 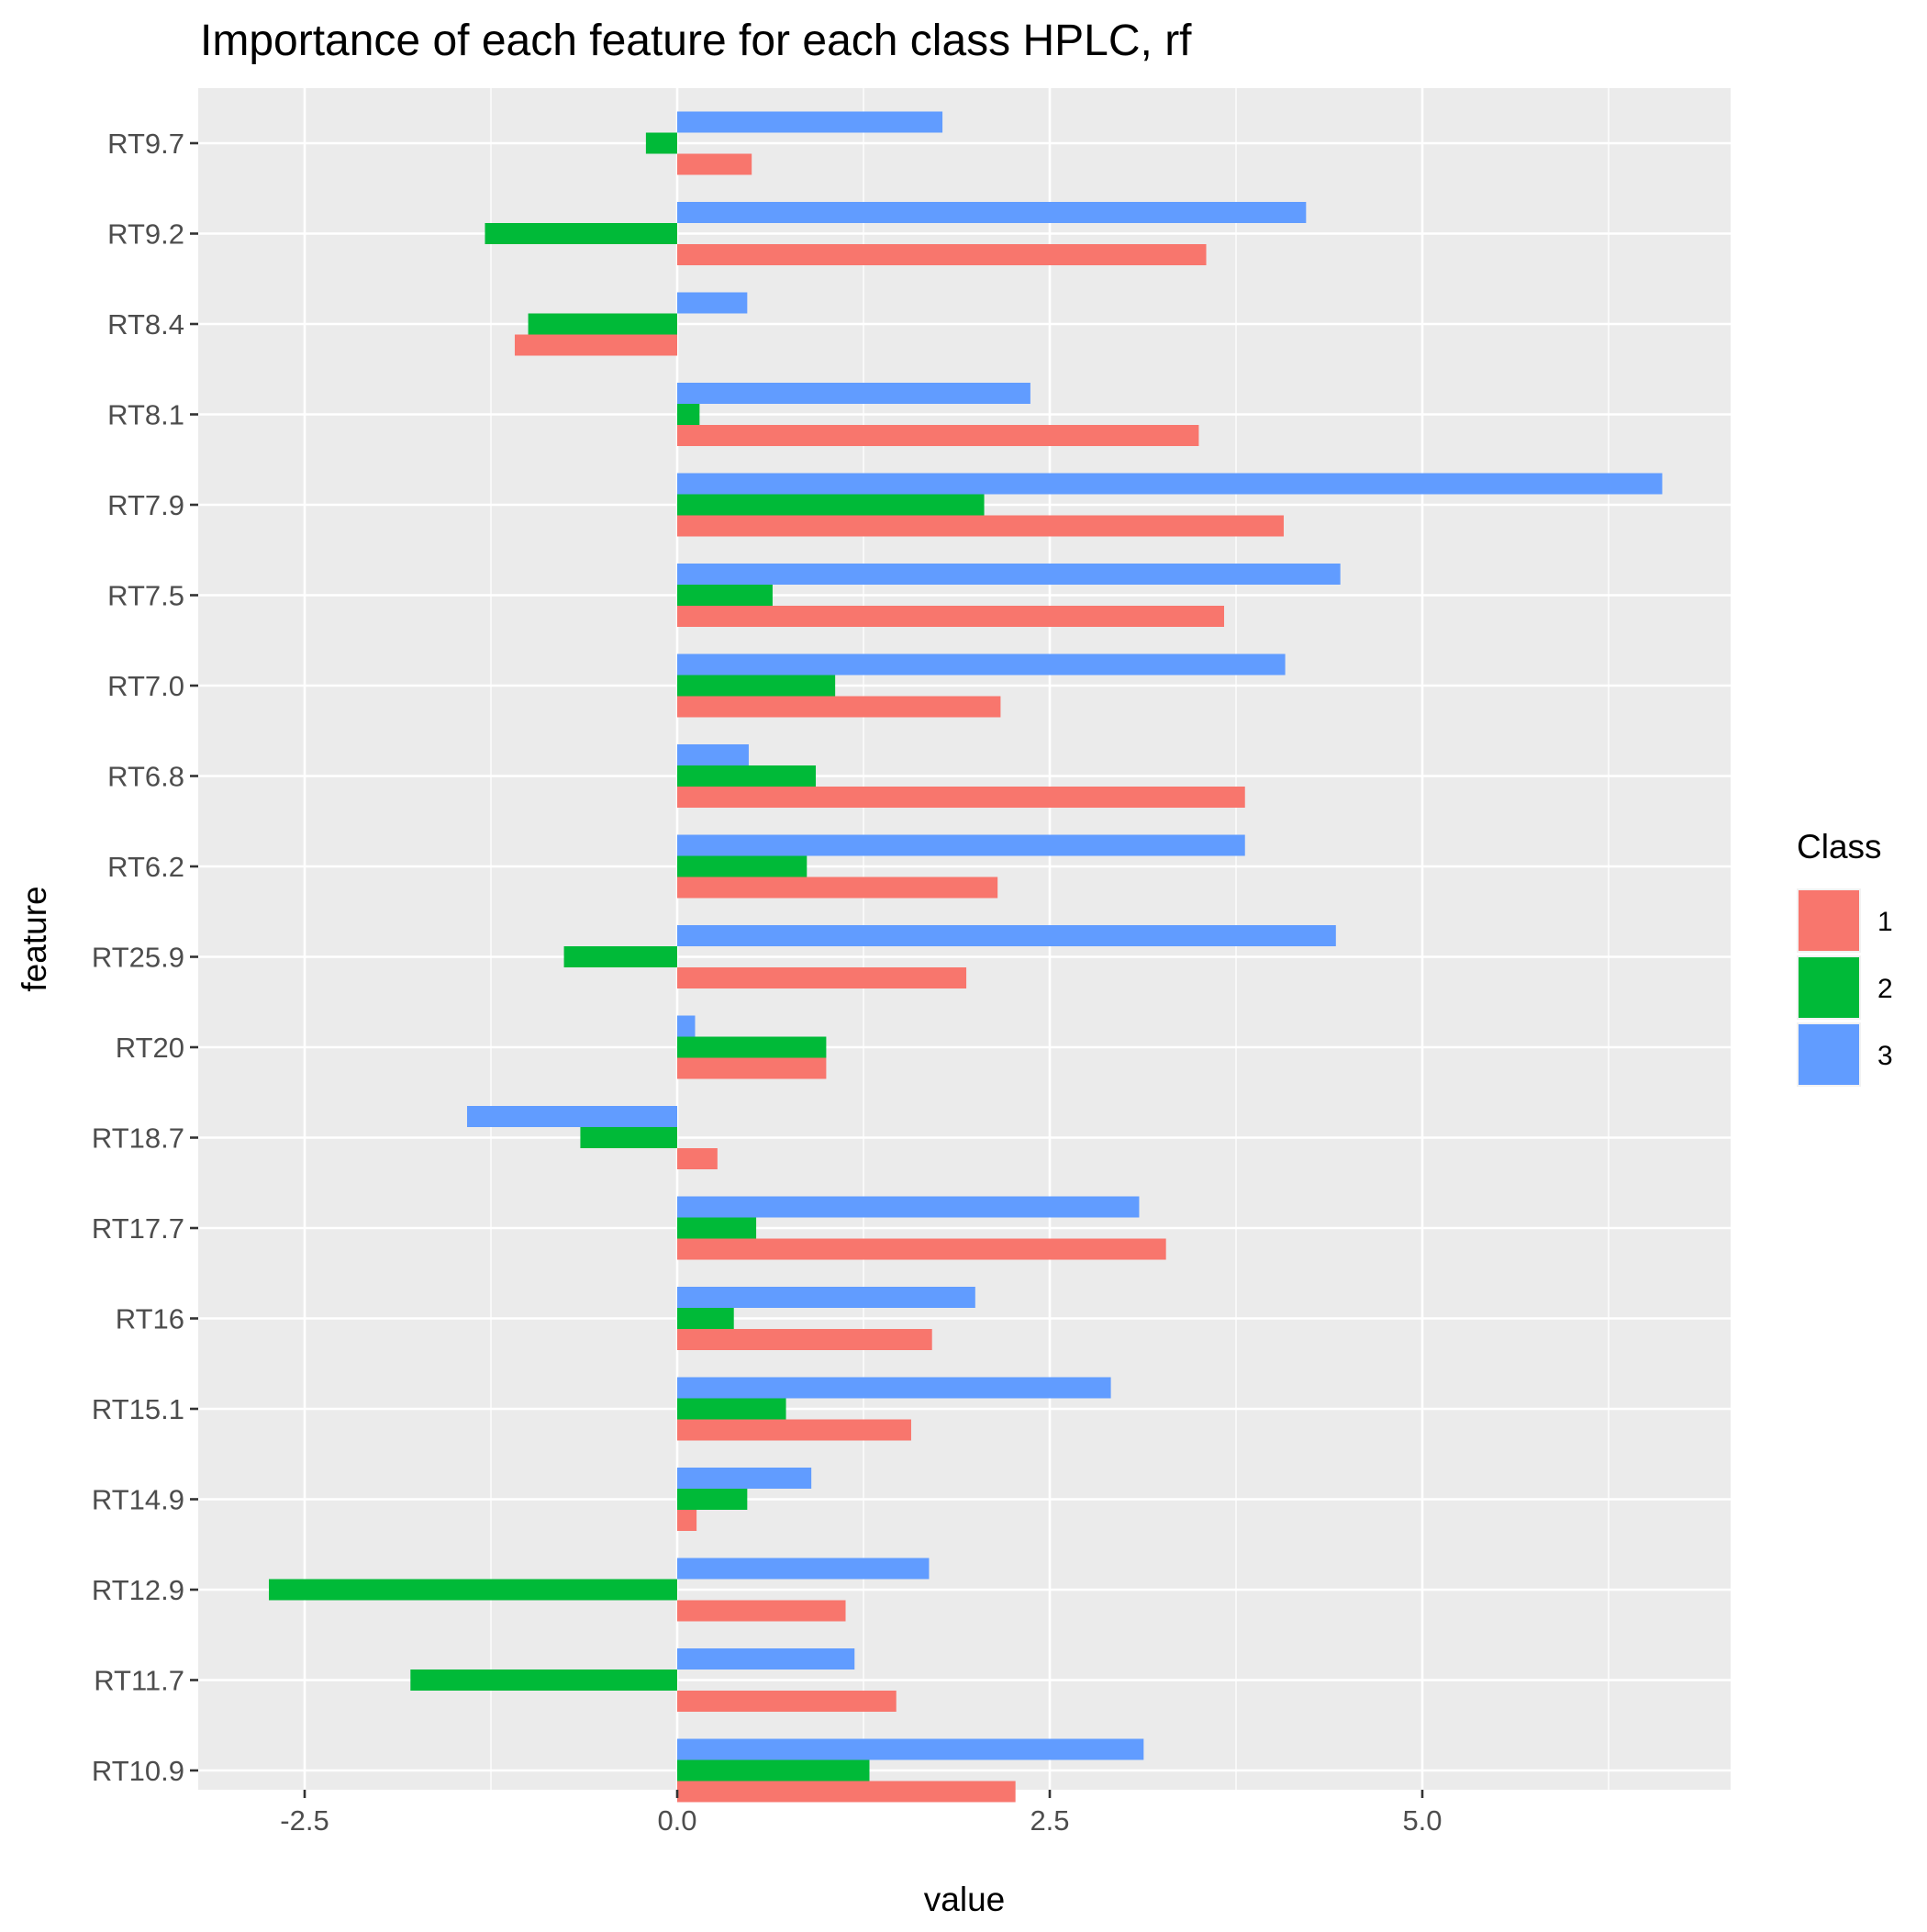 I want to click on bar-RT12.9-class-3, so click(x=803, y=1569).